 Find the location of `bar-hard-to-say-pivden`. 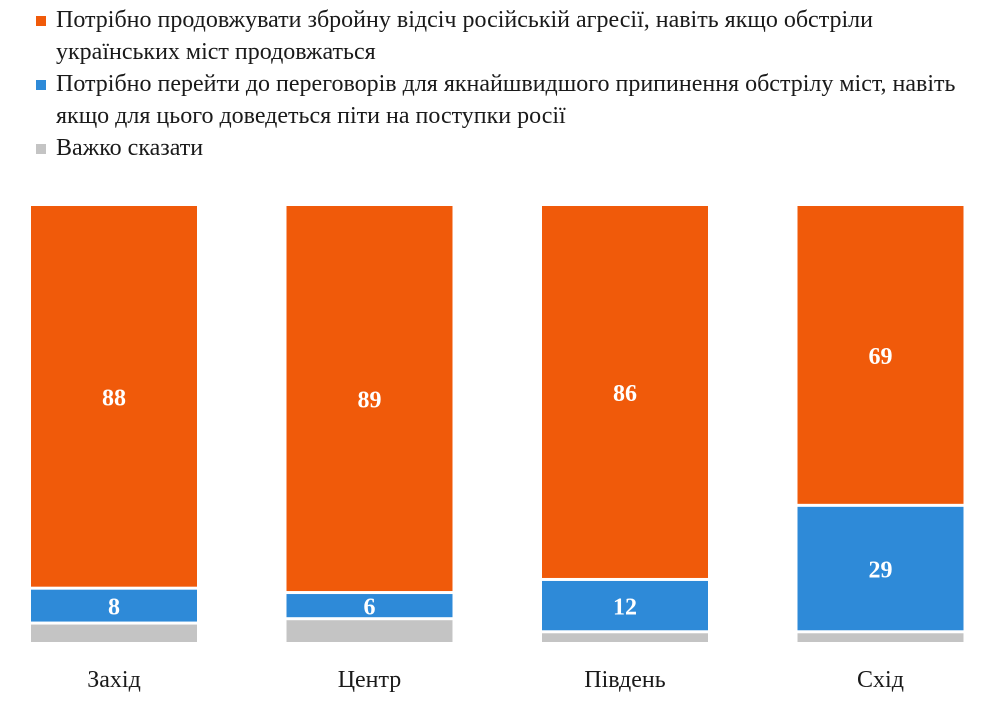

bar-hard-to-say-pivden is located at coordinates (625, 637).